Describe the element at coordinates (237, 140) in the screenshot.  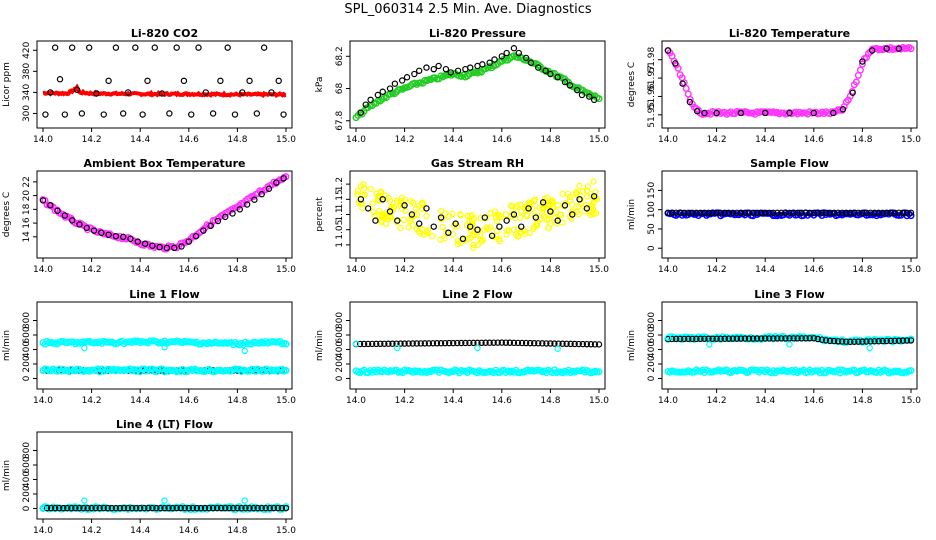
I see `x-tick-label: 14.8` at that location.